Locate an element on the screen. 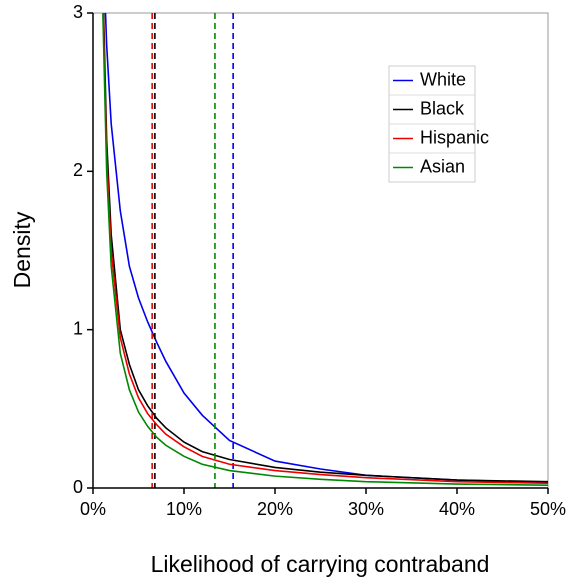 The image size is (570, 587). legend-label: Black is located at coordinates (442, 108).